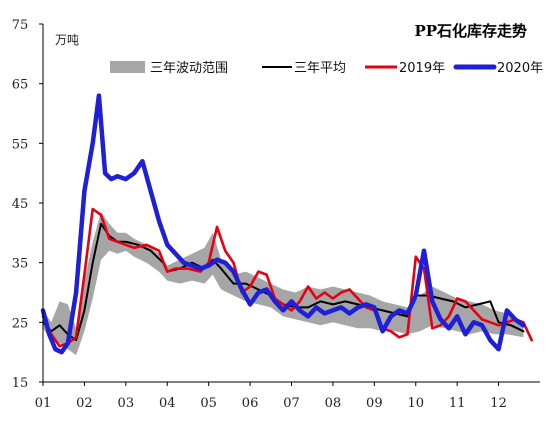 The height and width of the screenshot is (425, 550). What do you see at coordinates (422, 68) in the screenshot?
I see `legend-2019-label: 2019年` at bounding box center [422, 68].